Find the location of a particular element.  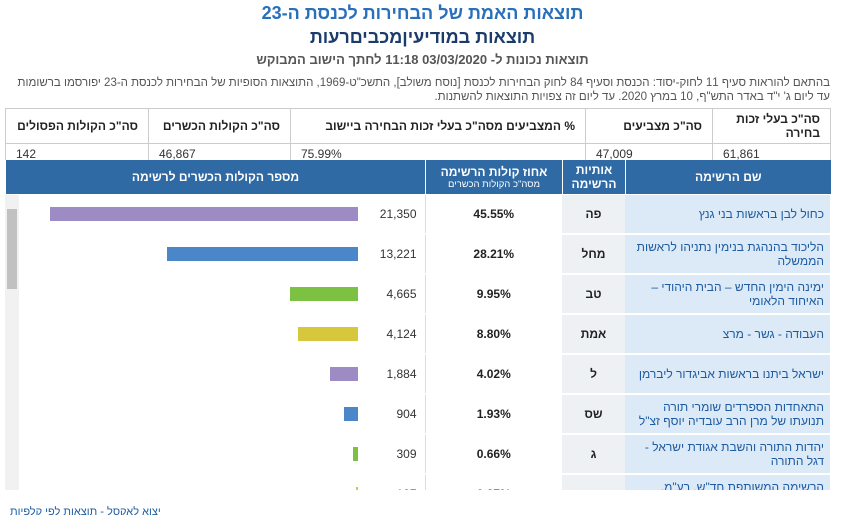

list-name: הרשימה המשותפת חד"ש, רע"מ, תע"ל, בל"ד is located at coordinates (727, 482).